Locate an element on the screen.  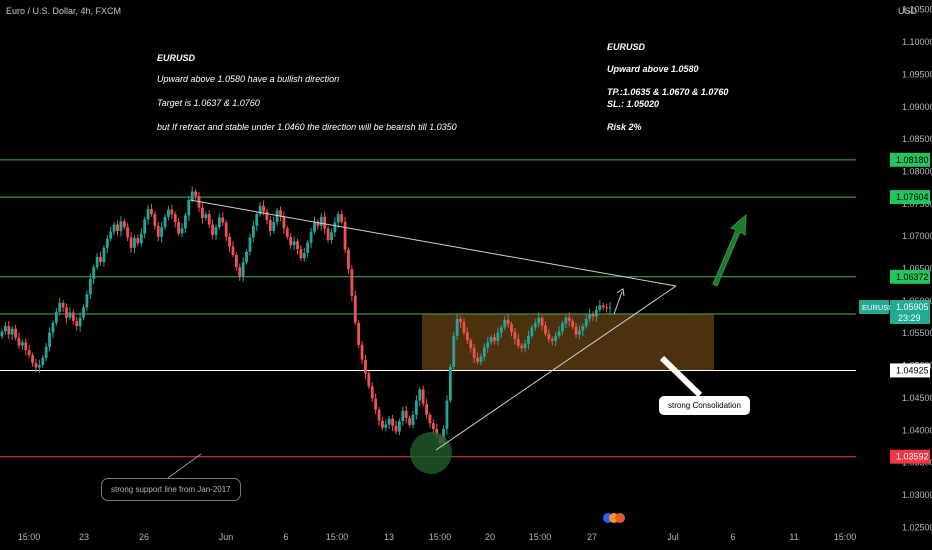
support-circle is located at coordinates (431, 453).